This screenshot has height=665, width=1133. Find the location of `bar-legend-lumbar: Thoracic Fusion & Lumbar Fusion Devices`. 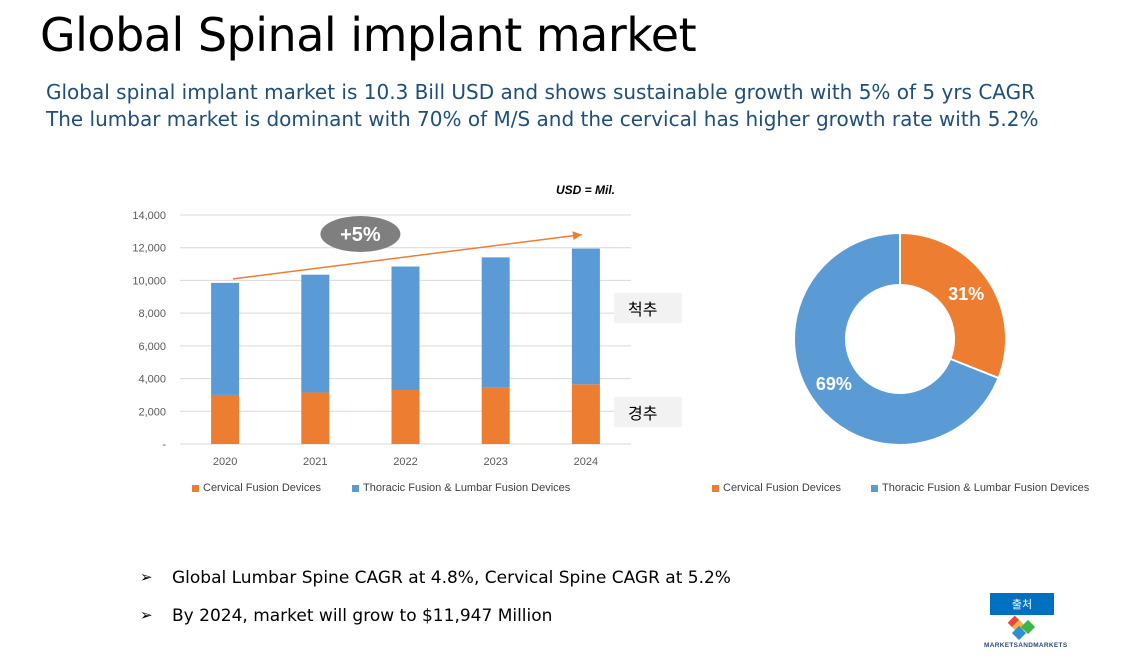

bar-legend-lumbar: Thoracic Fusion & Lumbar Fusion Devices is located at coordinates (461, 488).